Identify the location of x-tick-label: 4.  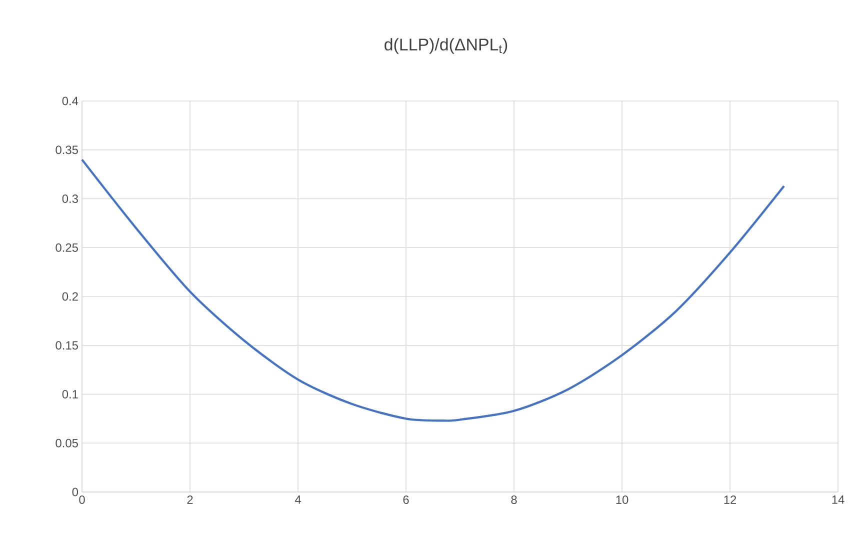
(297, 500).